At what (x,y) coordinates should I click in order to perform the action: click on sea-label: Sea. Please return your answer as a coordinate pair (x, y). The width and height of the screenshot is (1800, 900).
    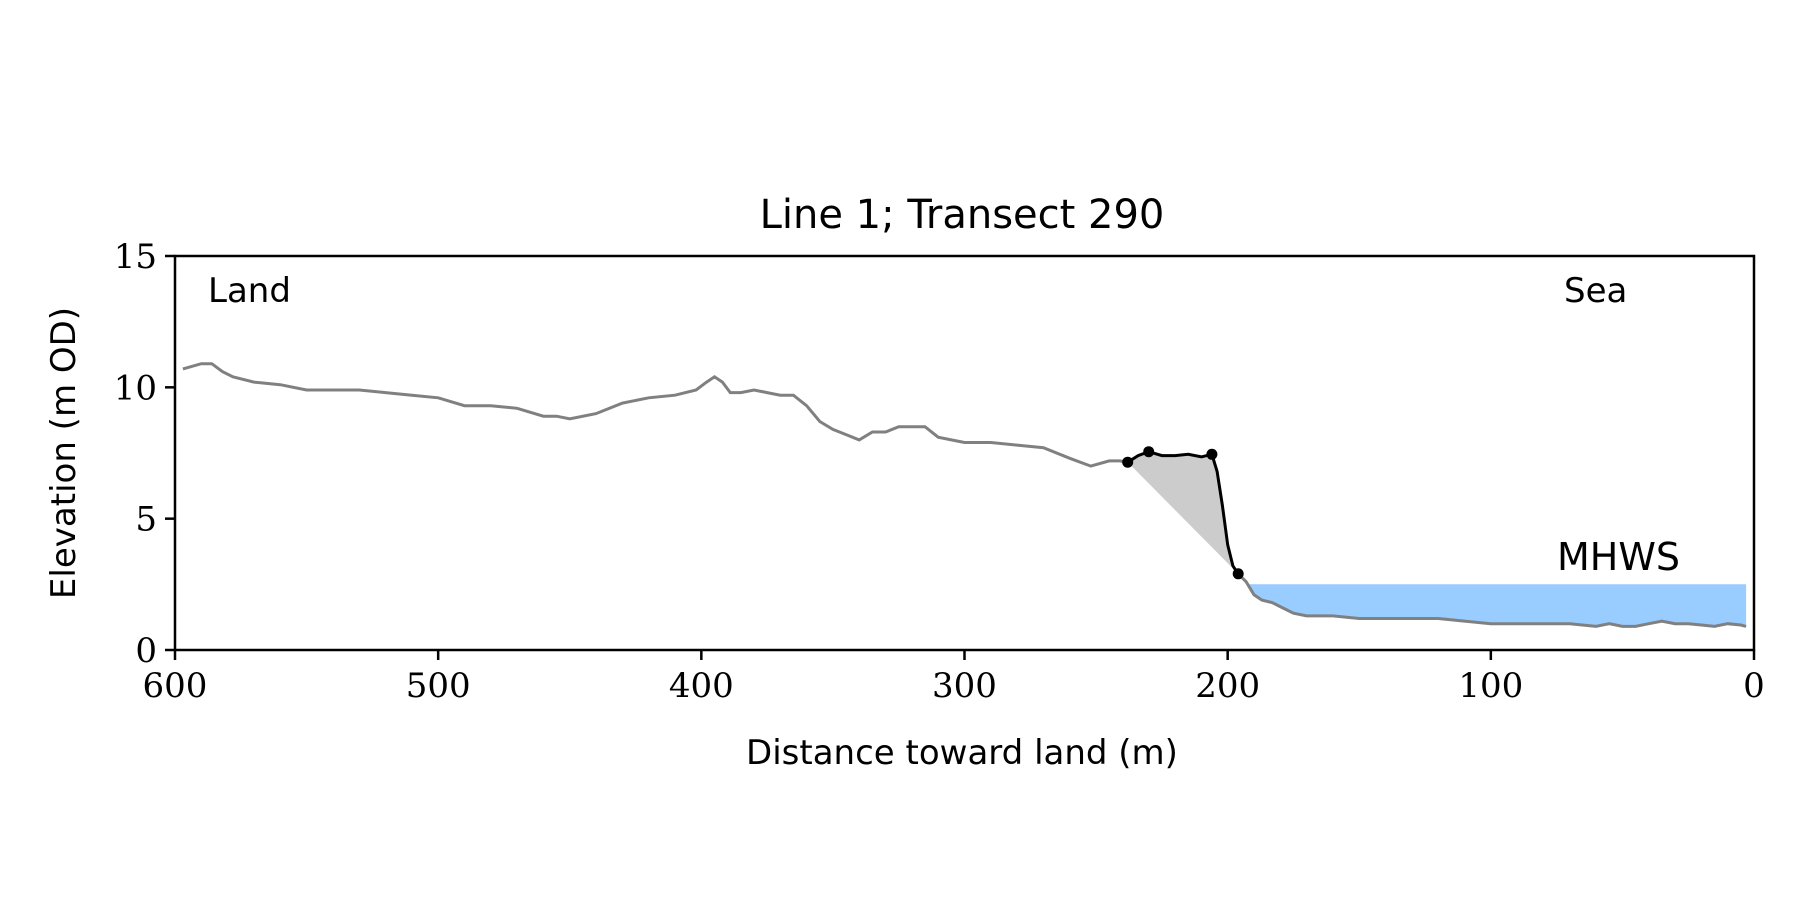
    Looking at the image, I should click on (1595, 291).